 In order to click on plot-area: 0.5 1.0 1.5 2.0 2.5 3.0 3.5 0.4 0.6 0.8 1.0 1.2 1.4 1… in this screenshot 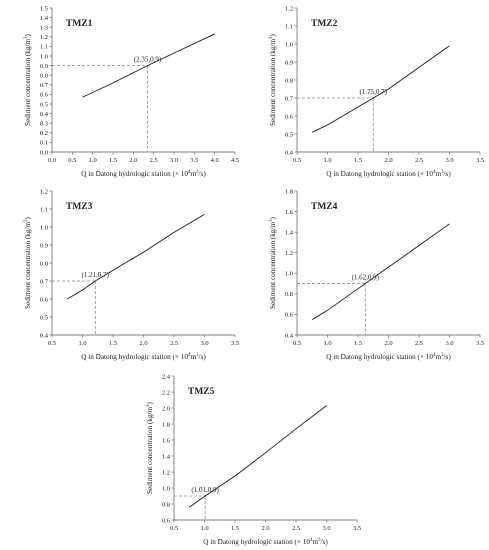, I will do `click(384, 267)`.